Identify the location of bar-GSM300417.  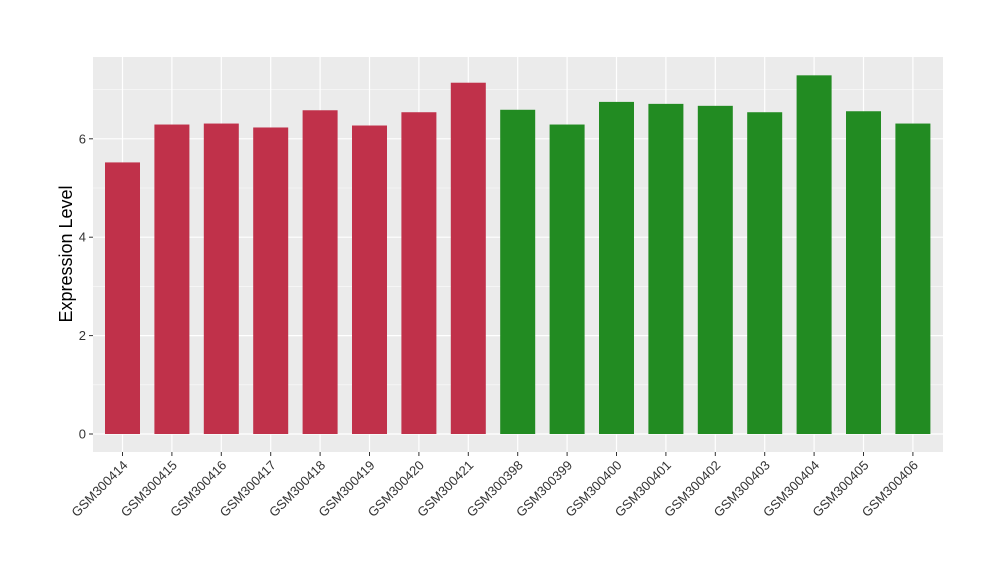
(271, 280).